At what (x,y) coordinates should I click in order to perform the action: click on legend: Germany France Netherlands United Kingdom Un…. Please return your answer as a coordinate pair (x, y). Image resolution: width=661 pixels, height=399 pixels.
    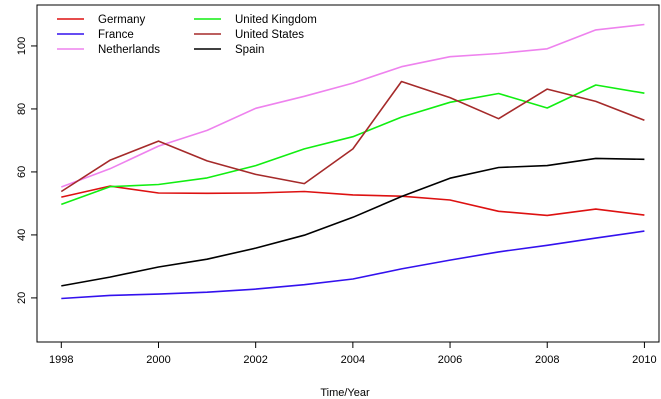
    Looking at the image, I should click on (187, 35).